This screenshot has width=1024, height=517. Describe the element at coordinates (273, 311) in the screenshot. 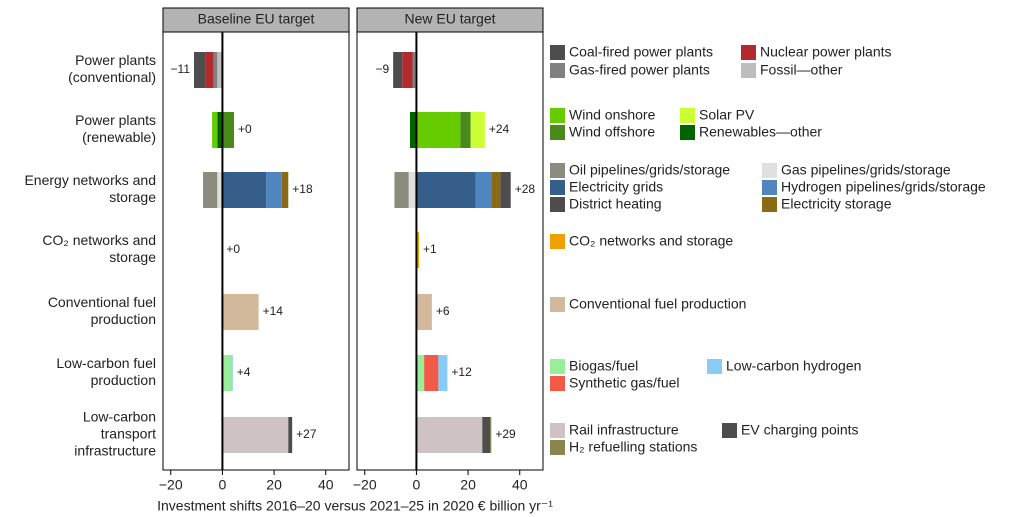

I see `value-label: +14` at that location.